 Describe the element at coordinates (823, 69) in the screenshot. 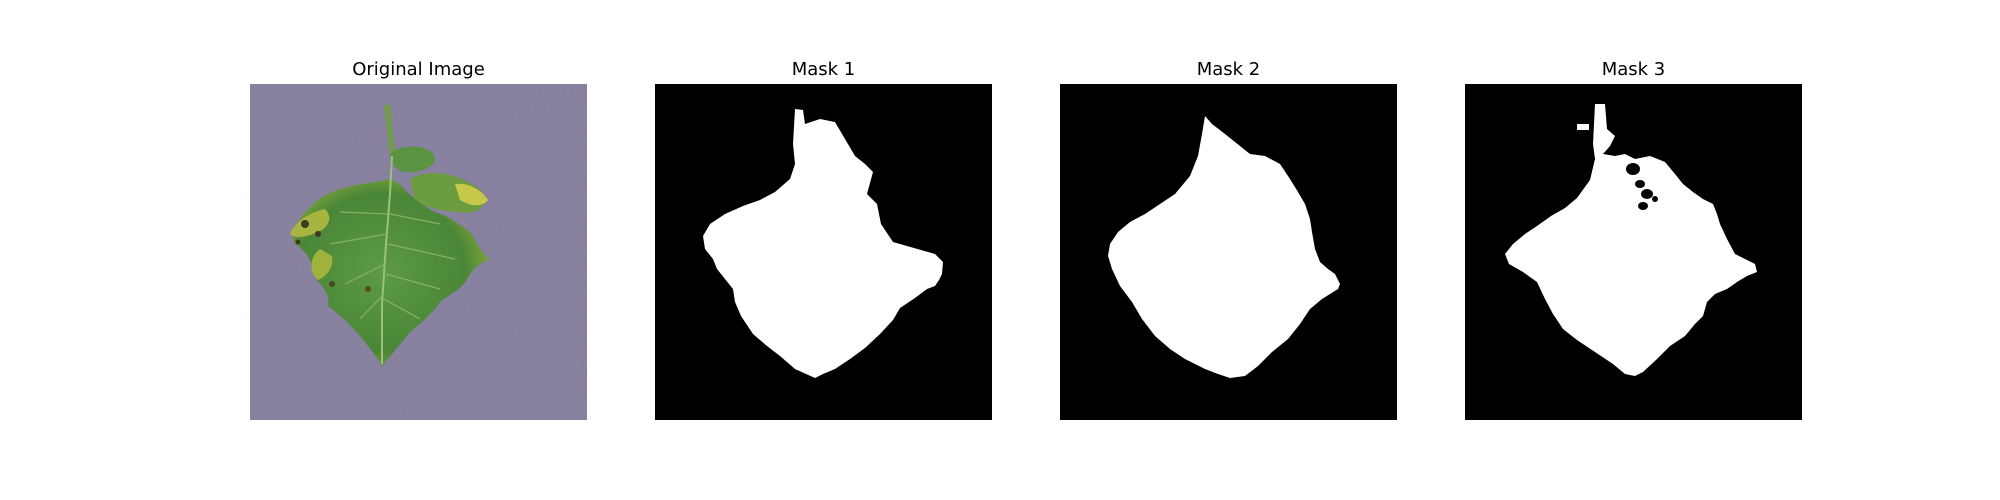

I see `panel-title-mask-1: Mask 1` at that location.